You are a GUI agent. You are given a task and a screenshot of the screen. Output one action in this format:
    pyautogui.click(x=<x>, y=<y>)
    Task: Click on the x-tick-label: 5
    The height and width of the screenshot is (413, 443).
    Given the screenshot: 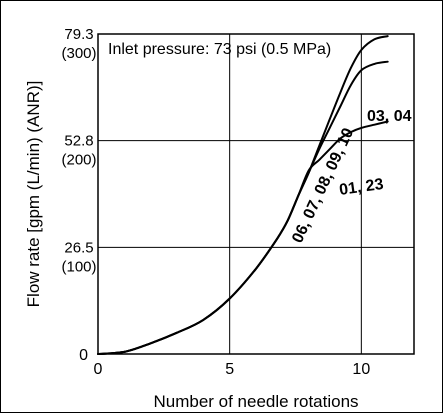 What is the action you would take?
    pyautogui.click(x=229, y=369)
    